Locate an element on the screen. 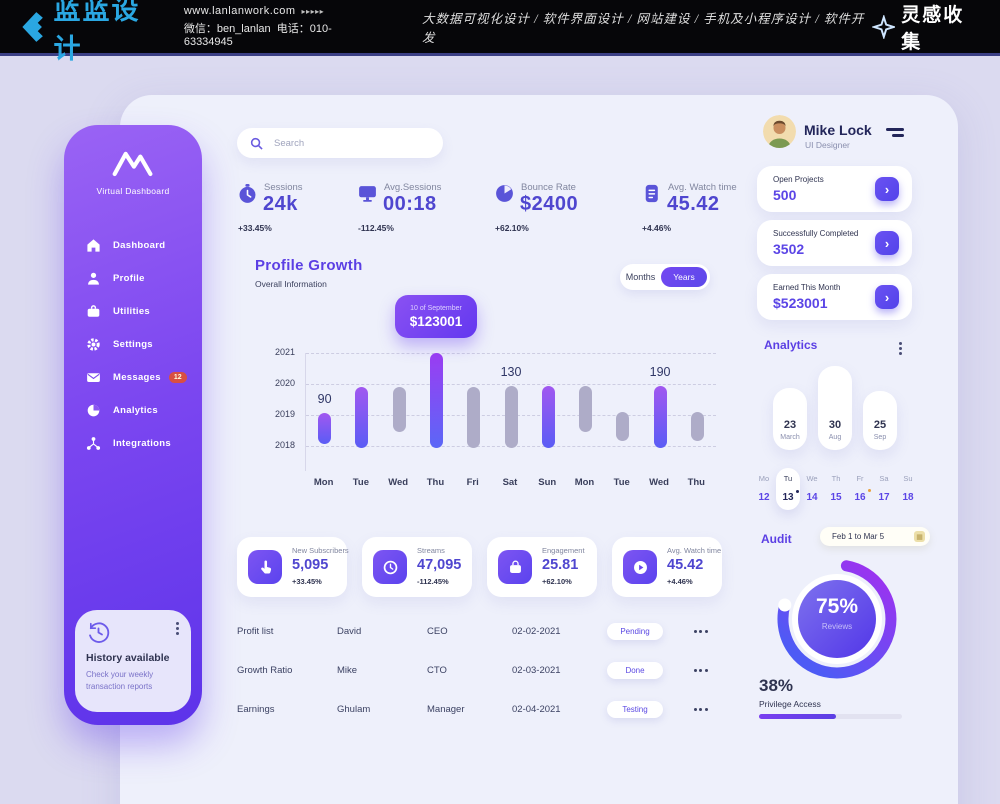  privilege-progress-fill is located at coordinates (798, 716).